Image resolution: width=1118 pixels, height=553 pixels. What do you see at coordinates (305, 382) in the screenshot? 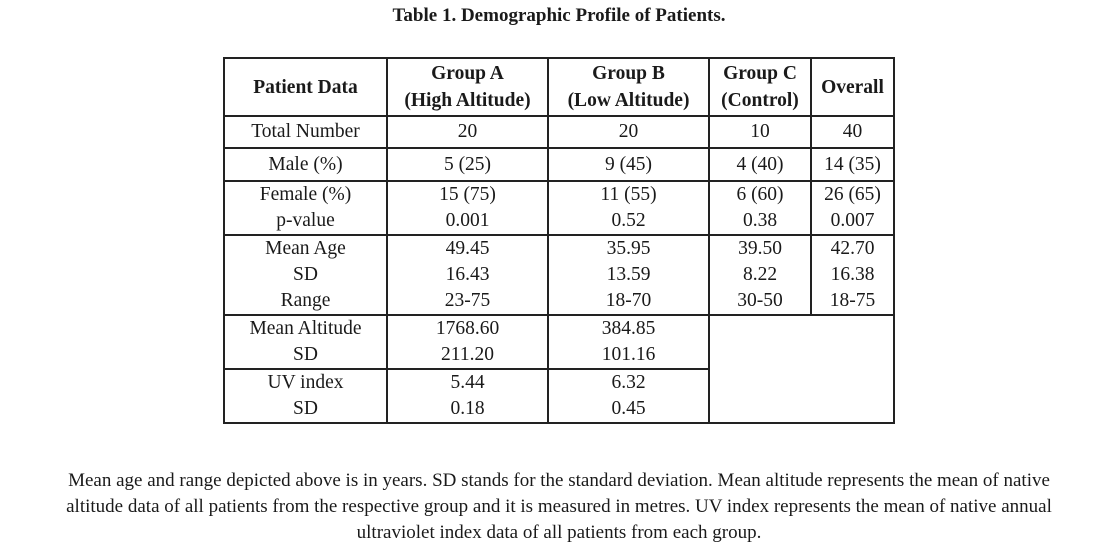
I see `label-uv-index: UV index` at bounding box center [305, 382].